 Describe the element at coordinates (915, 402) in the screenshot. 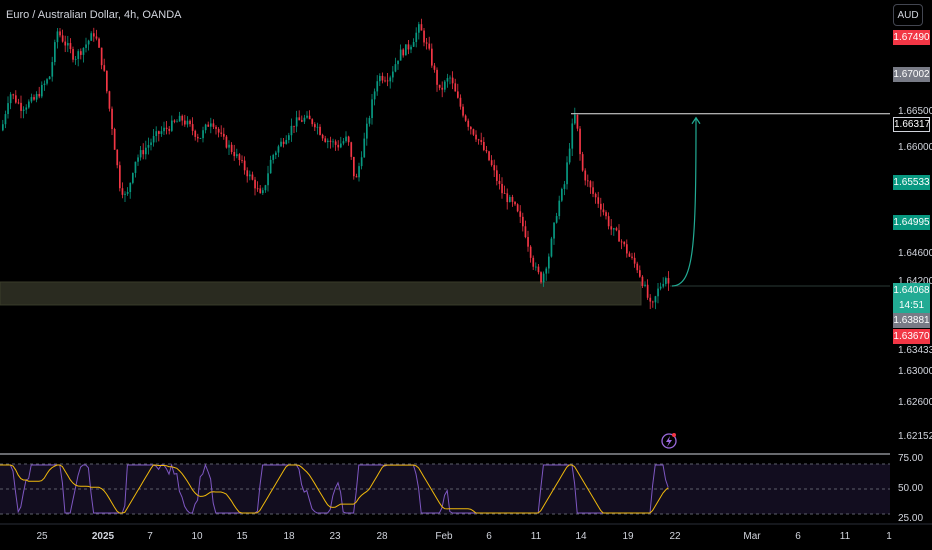

I see `price-axis-label: 1.62600` at that location.